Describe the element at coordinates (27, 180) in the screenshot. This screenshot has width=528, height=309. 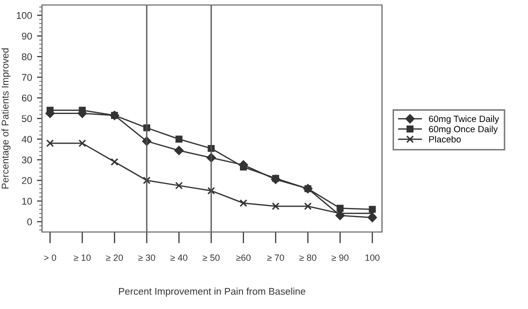
I see `y-tick-label: 20` at that location.